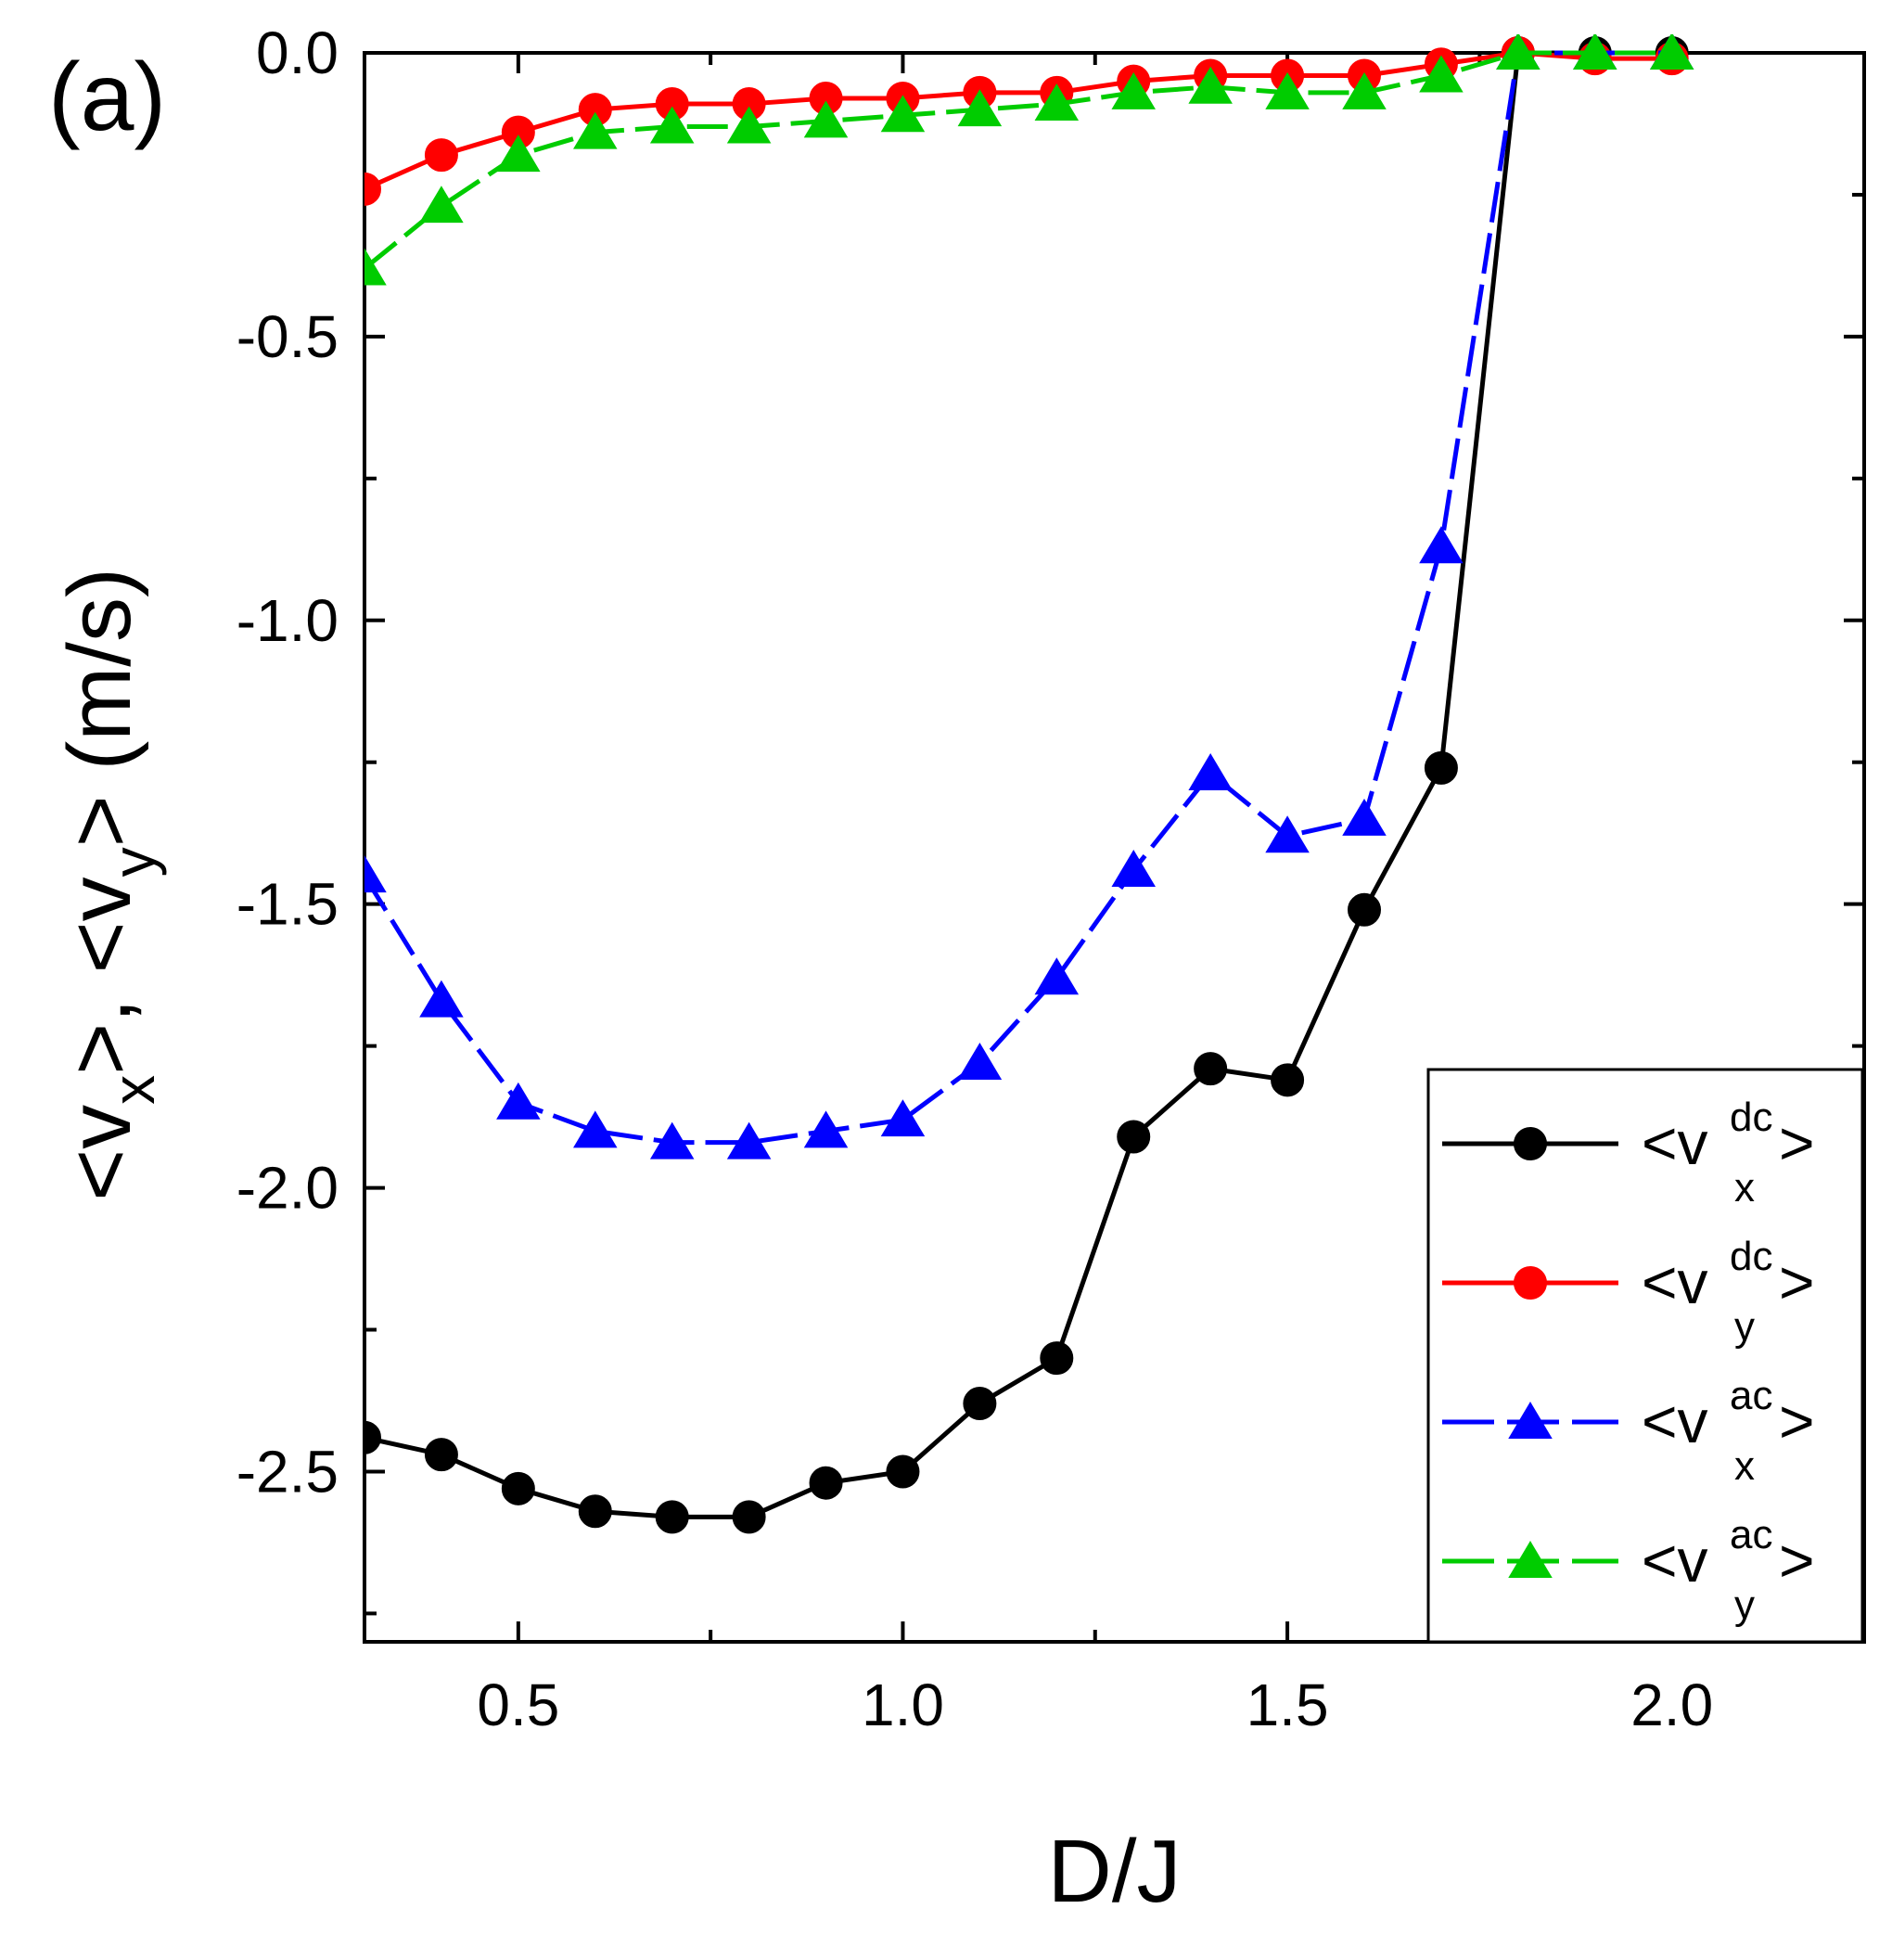  Describe the element at coordinates (287, 905) in the screenshot. I see `y-tick-label: -1.5` at that location.